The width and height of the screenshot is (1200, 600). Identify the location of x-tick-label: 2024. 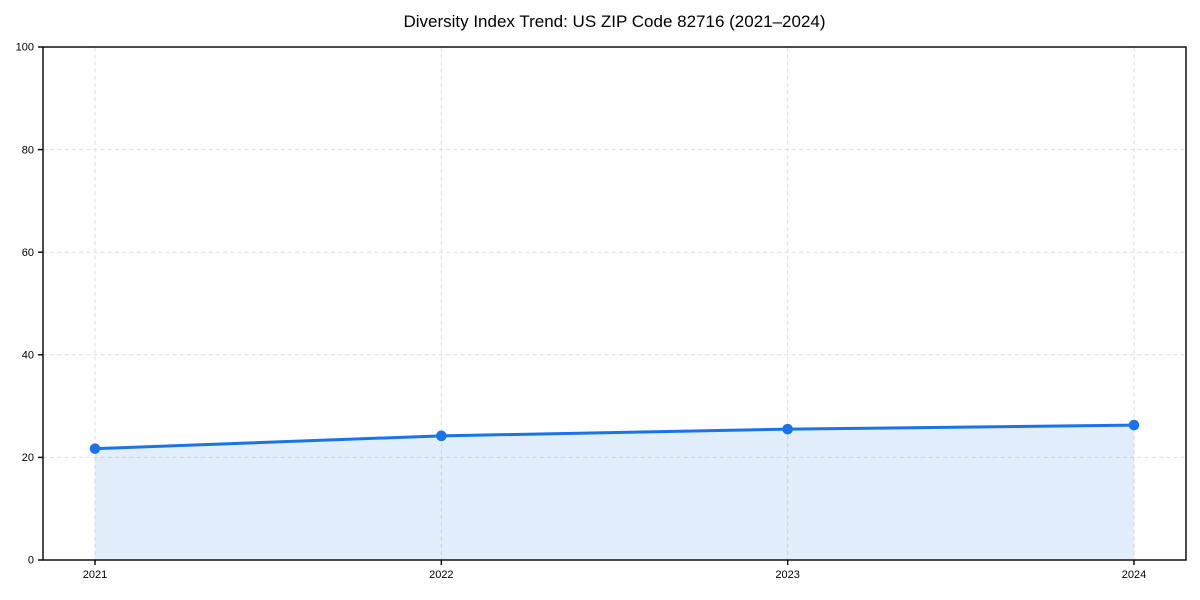
(1134, 575).